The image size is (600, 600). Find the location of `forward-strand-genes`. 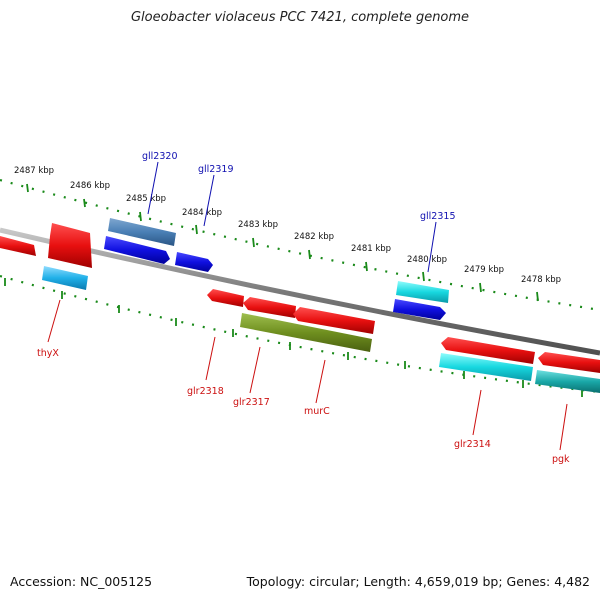

forward-strand-genes is located at coordinates (224, 269).